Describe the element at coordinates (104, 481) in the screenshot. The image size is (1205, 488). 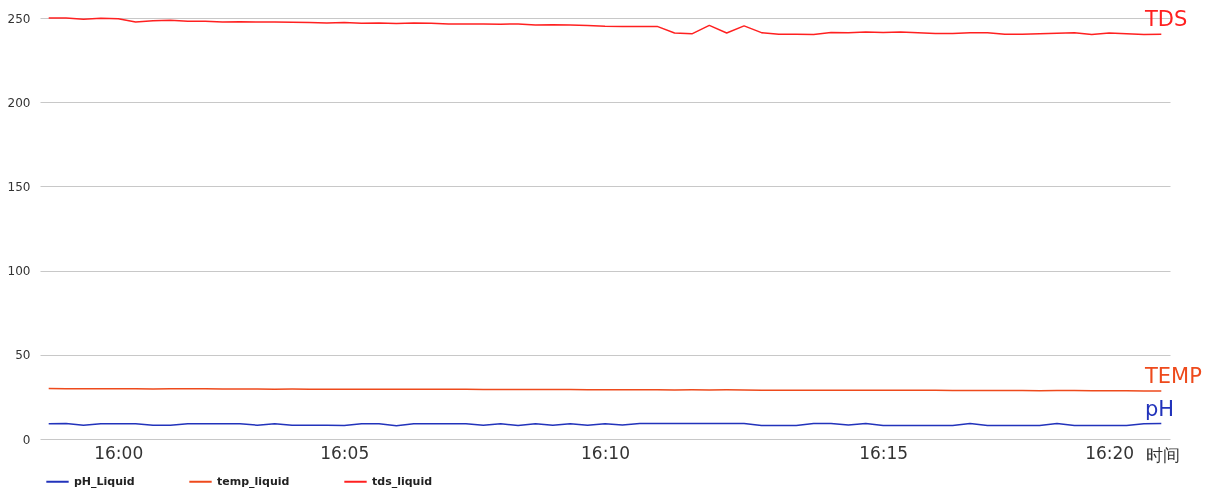
I see `legend-label: pH_Liquid` at that location.